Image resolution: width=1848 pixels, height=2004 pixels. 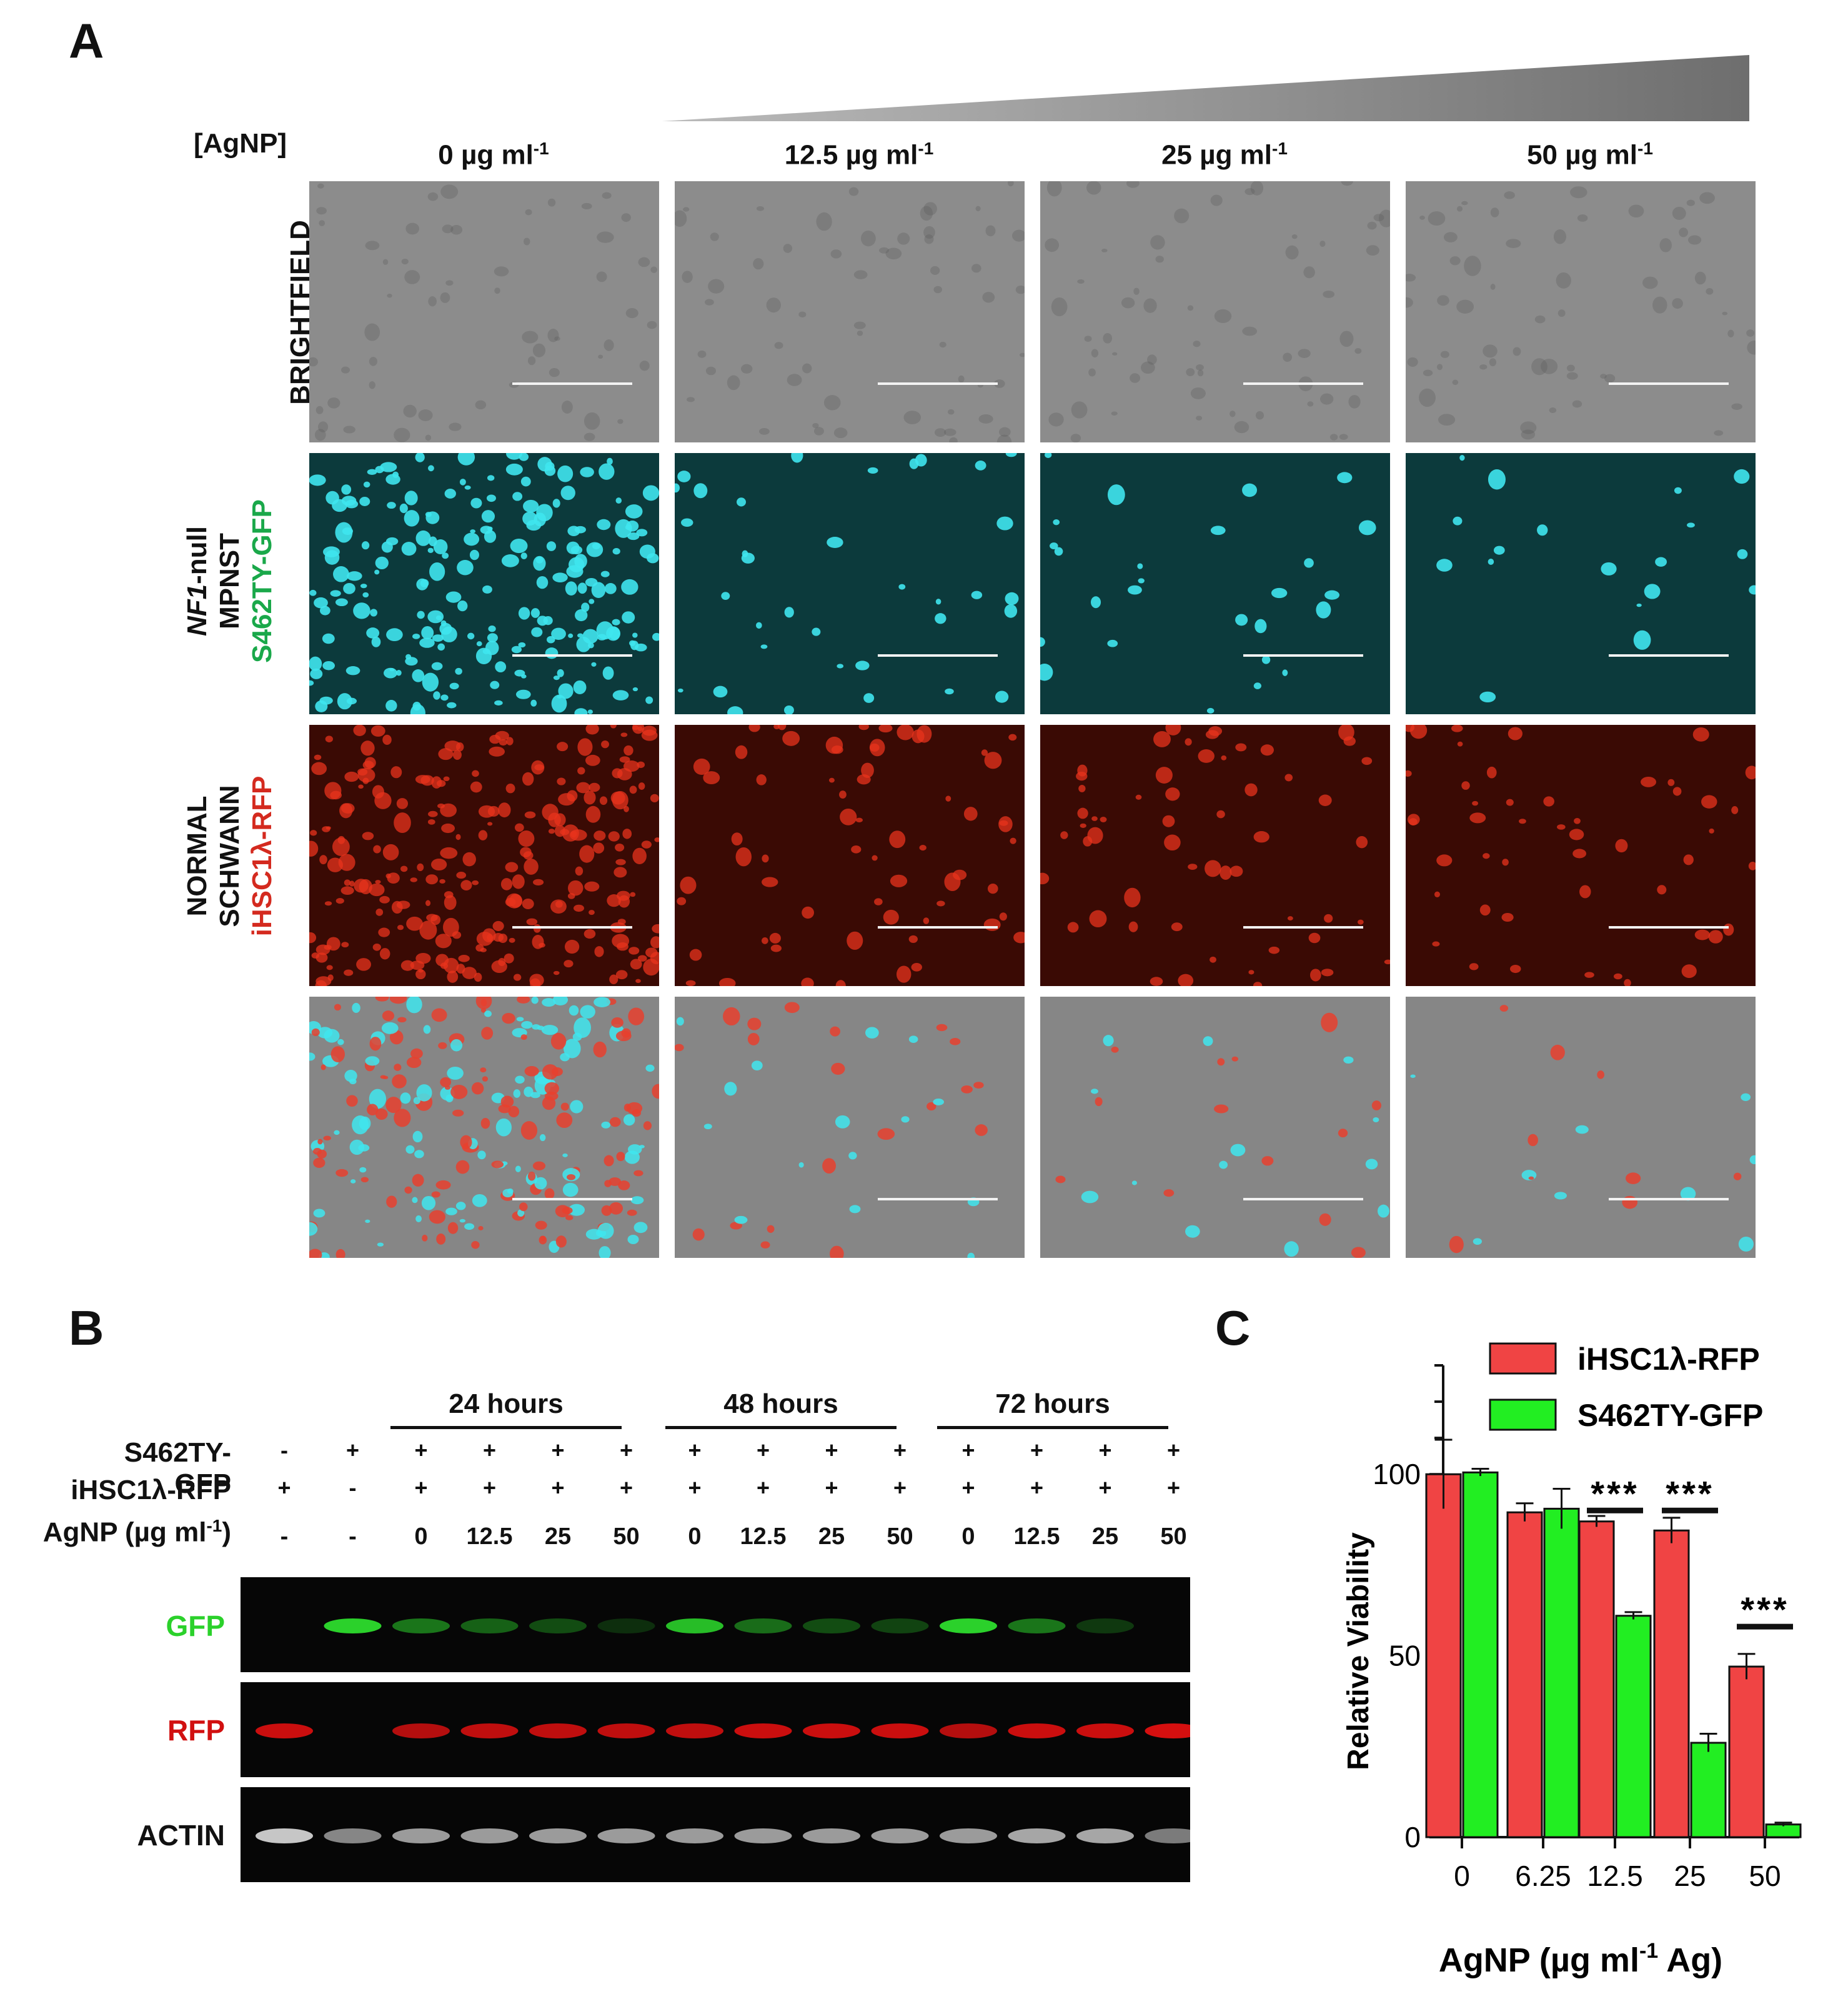 I want to click on rfp-blot, so click(x=722, y=1730).